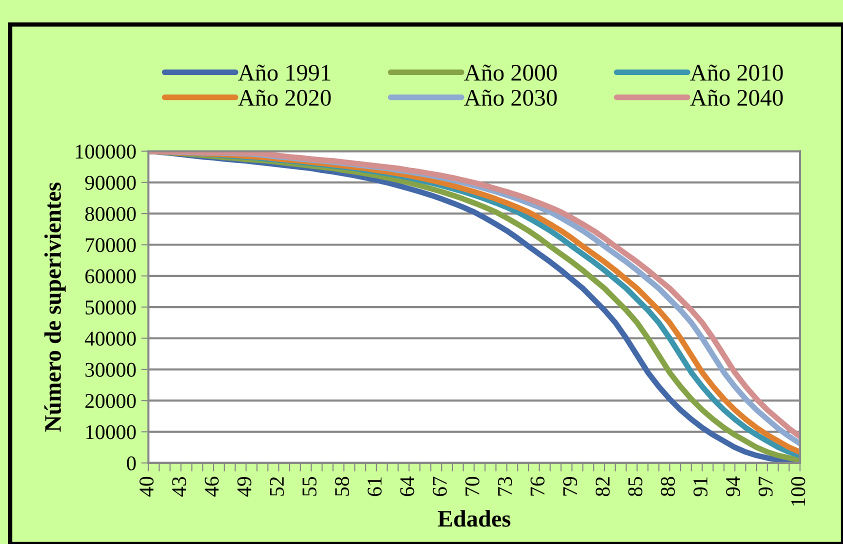  I want to click on y-tick-label: 20000, so click(110, 401).